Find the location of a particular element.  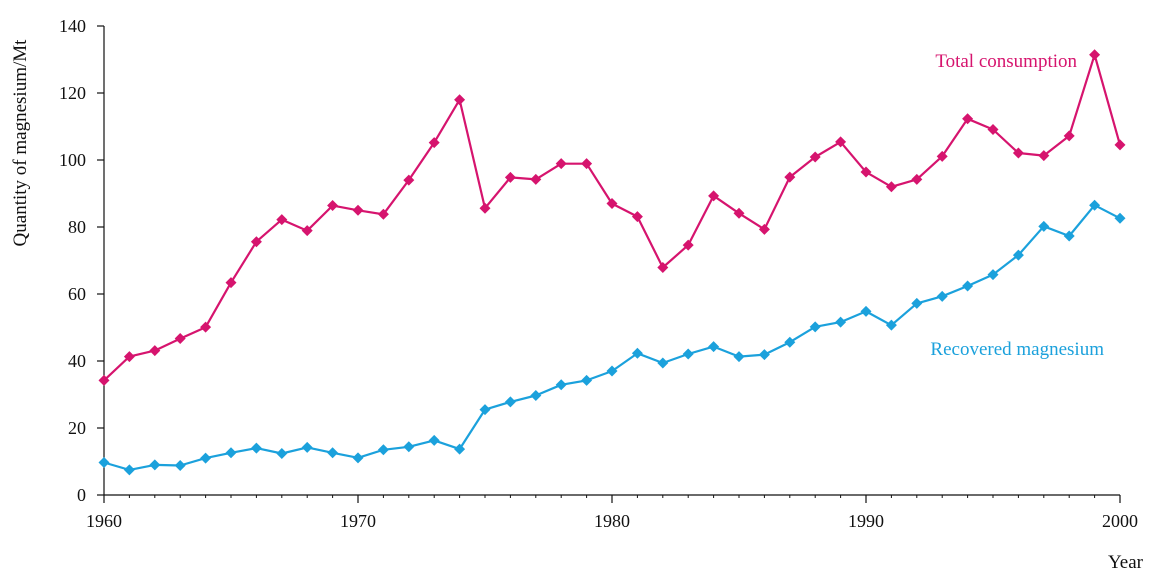

y-axis-title: Quantity of magnesium/Mt is located at coordinates (20, 143).